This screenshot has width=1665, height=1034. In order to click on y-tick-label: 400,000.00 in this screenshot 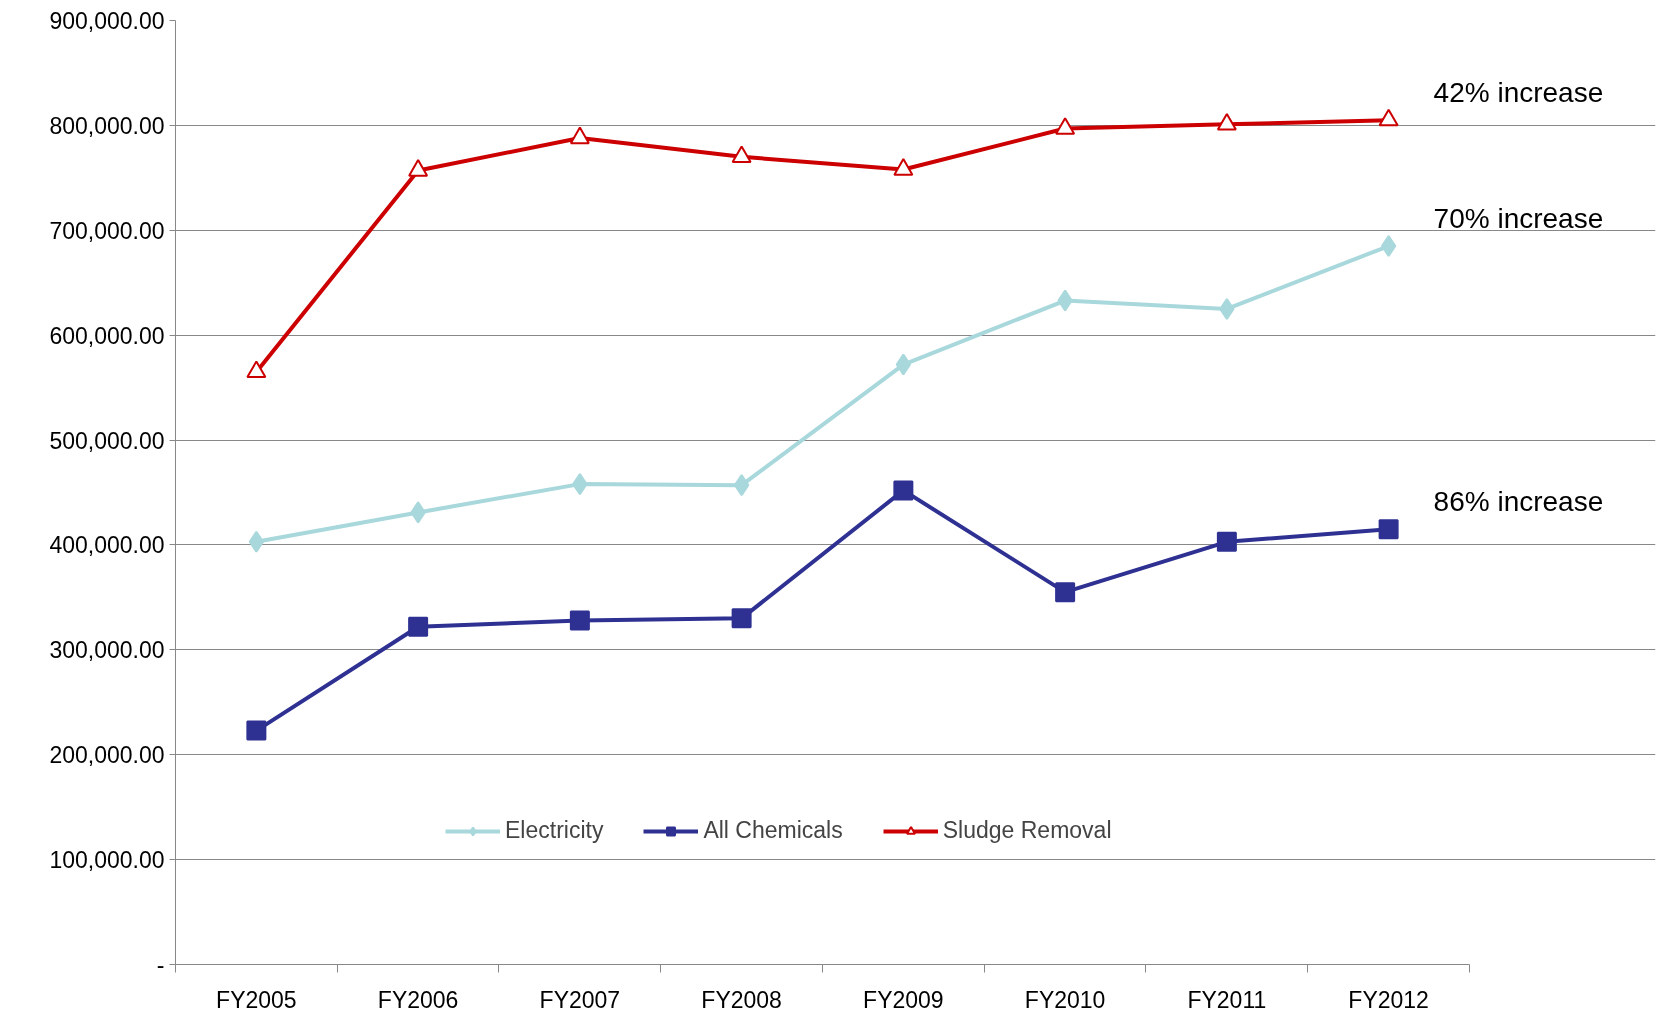, I will do `click(107, 545)`.